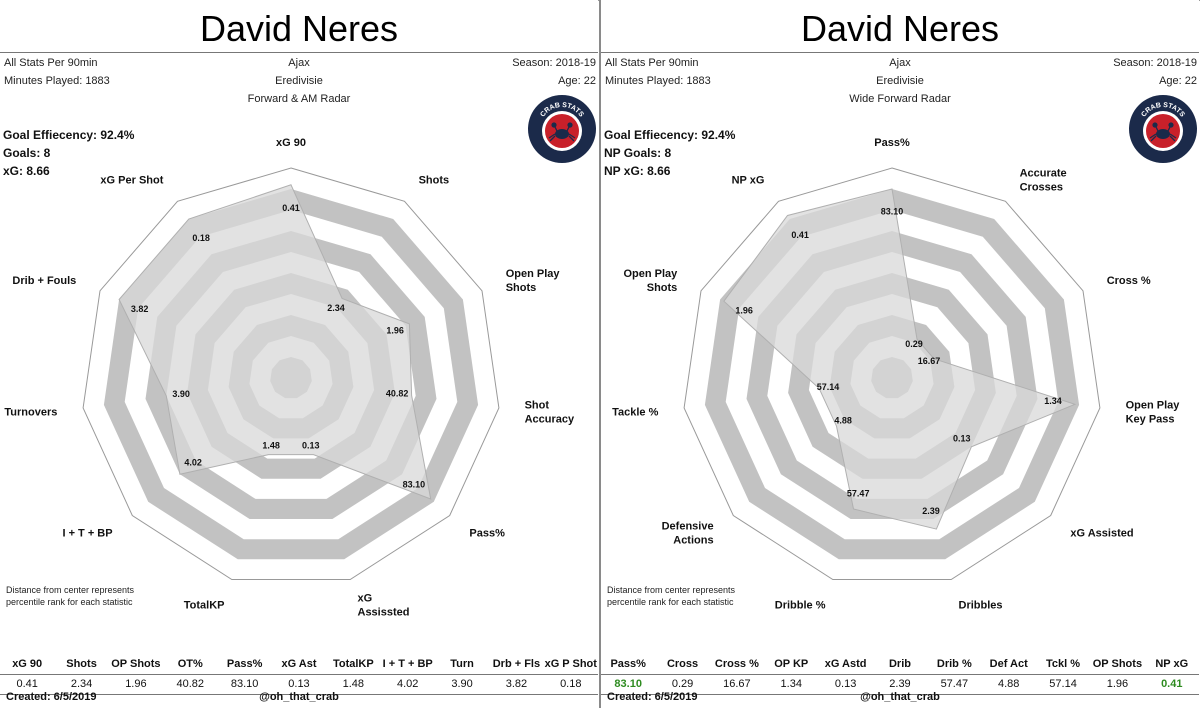  I want to click on stat-value: 2.39, so click(900, 684).